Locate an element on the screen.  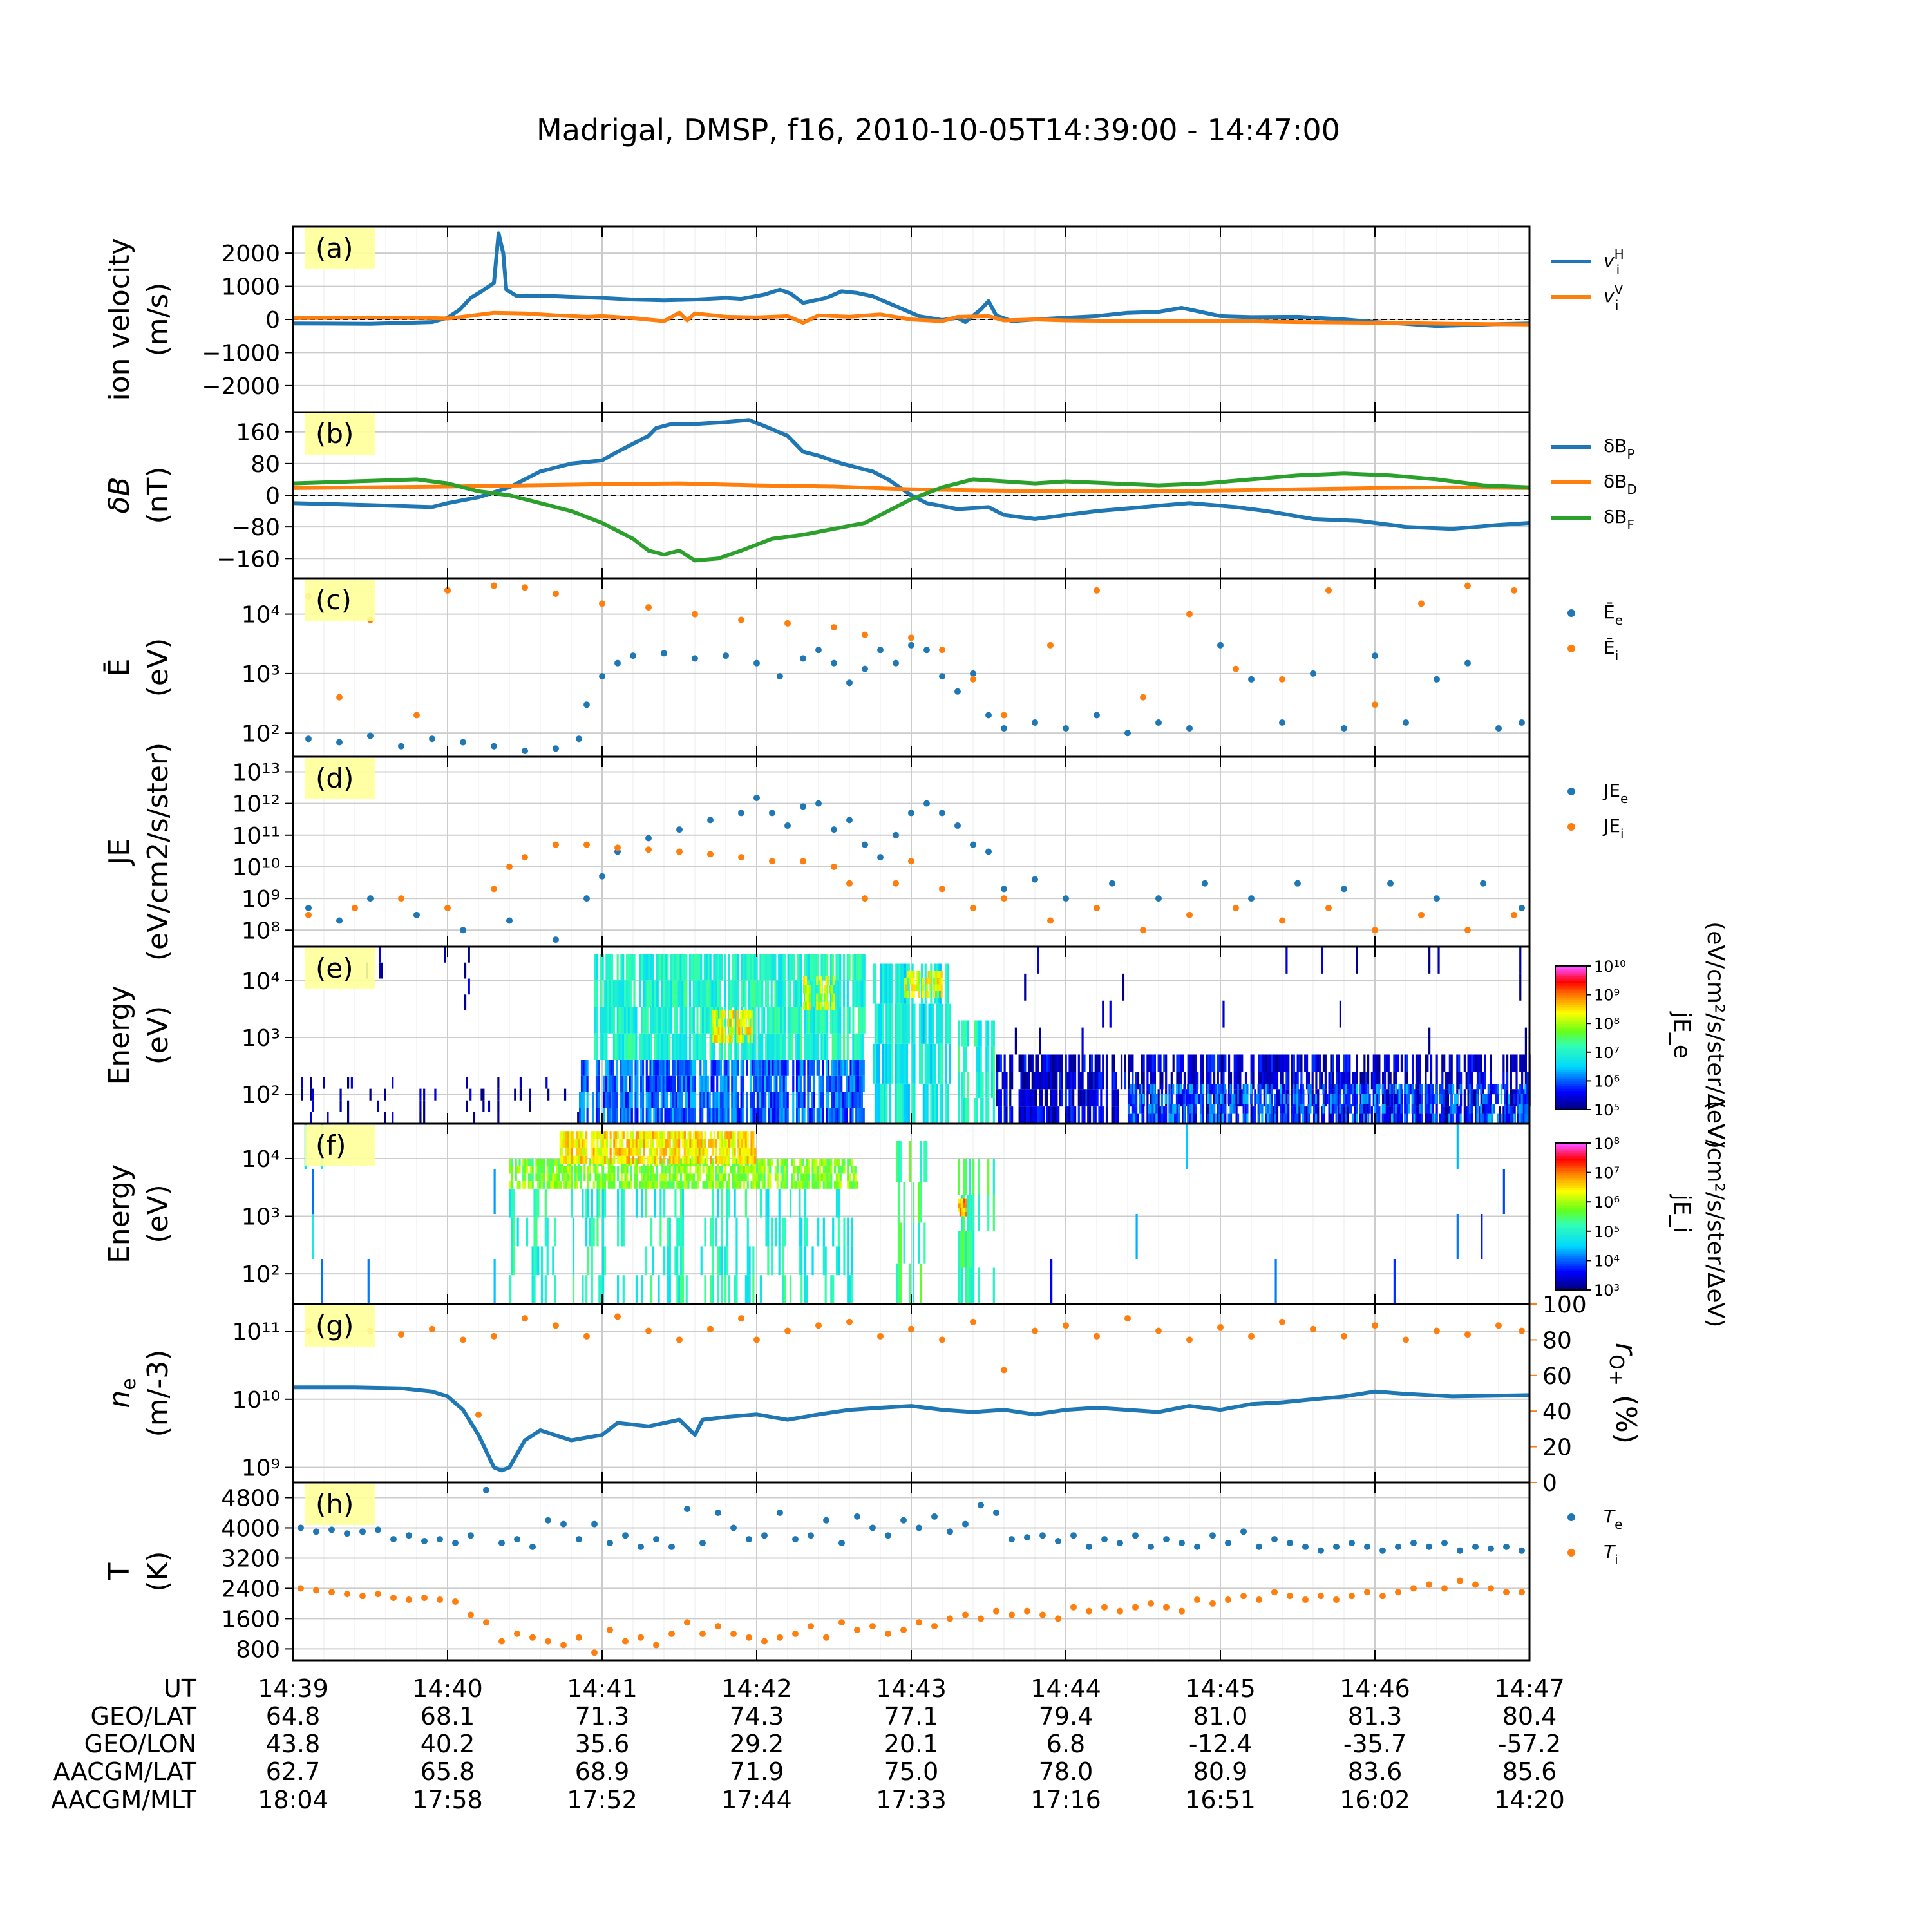
x-table-cell: 68.1 is located at coordinates (448, 1716).